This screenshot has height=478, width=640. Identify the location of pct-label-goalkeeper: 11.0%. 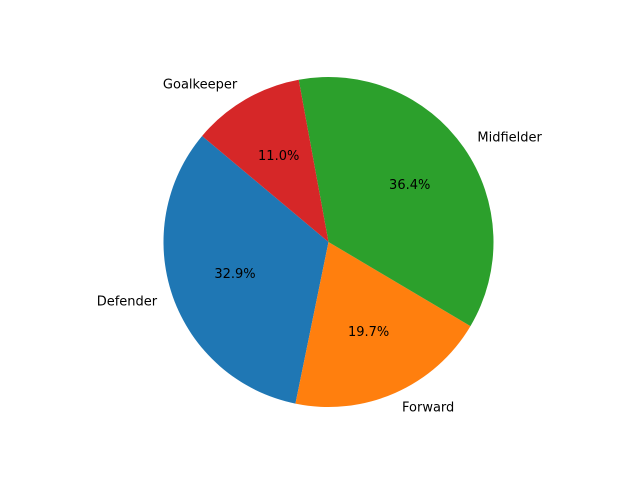
(278, 156).